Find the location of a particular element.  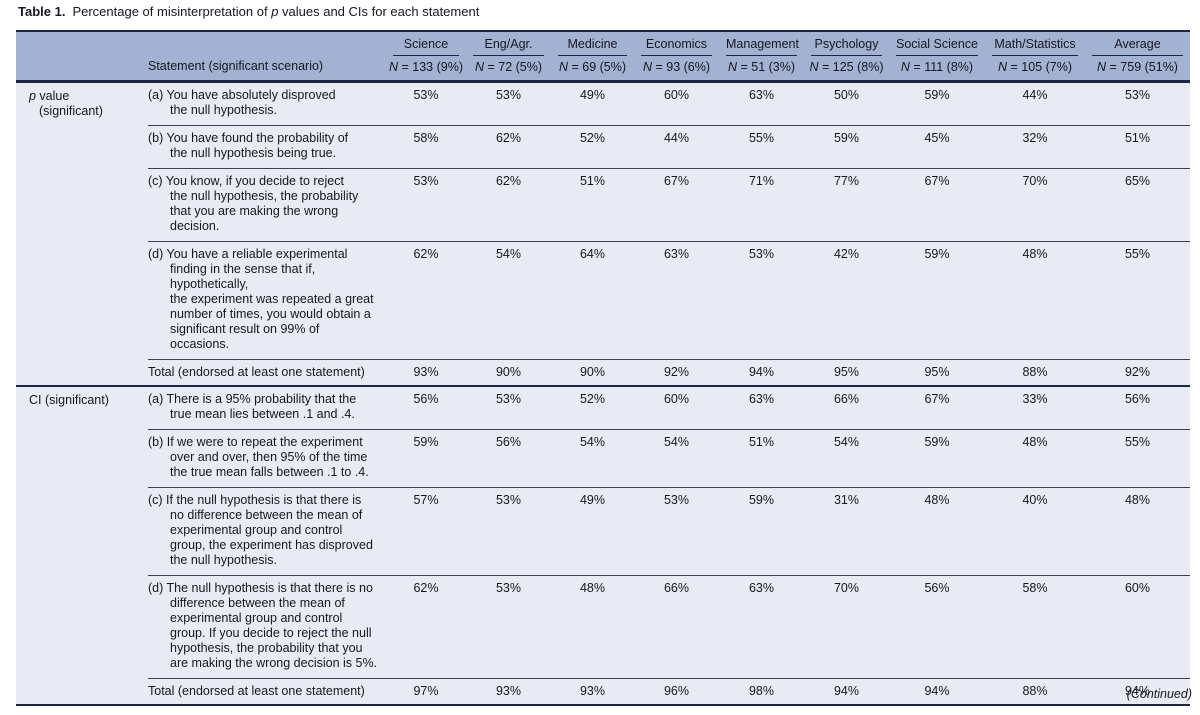

statement-cell: Total (endorsed at least one statement) is located at coordinates (256, 372).